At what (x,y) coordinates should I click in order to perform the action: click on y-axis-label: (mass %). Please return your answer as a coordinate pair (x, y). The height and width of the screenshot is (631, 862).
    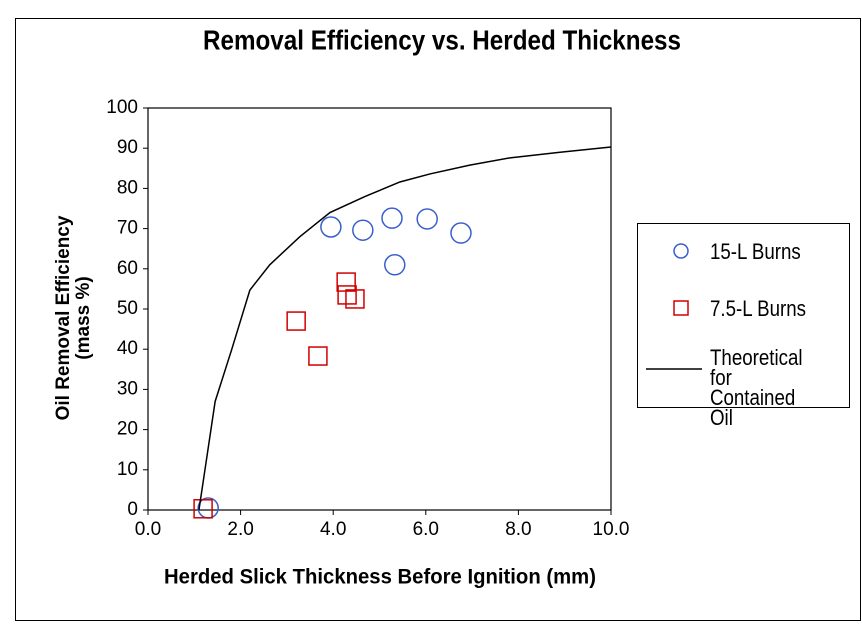
    Looking at the image, I should click on (83, 317).